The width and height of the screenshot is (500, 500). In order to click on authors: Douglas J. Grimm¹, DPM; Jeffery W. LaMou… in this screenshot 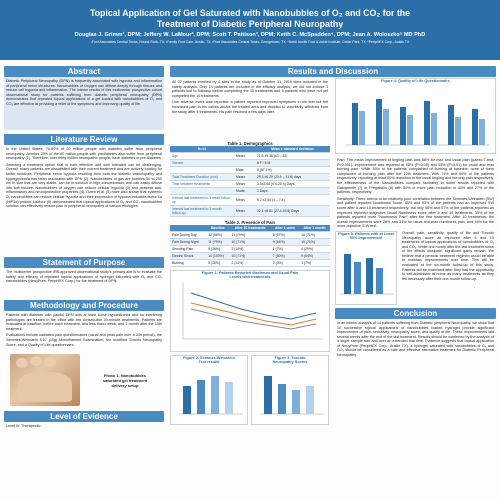, I will do `click(250, 35)`.